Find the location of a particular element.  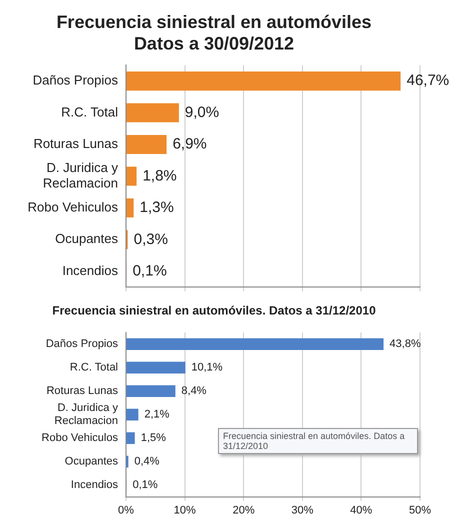

data-label: 46,7% is located at coordinates (428, 81).